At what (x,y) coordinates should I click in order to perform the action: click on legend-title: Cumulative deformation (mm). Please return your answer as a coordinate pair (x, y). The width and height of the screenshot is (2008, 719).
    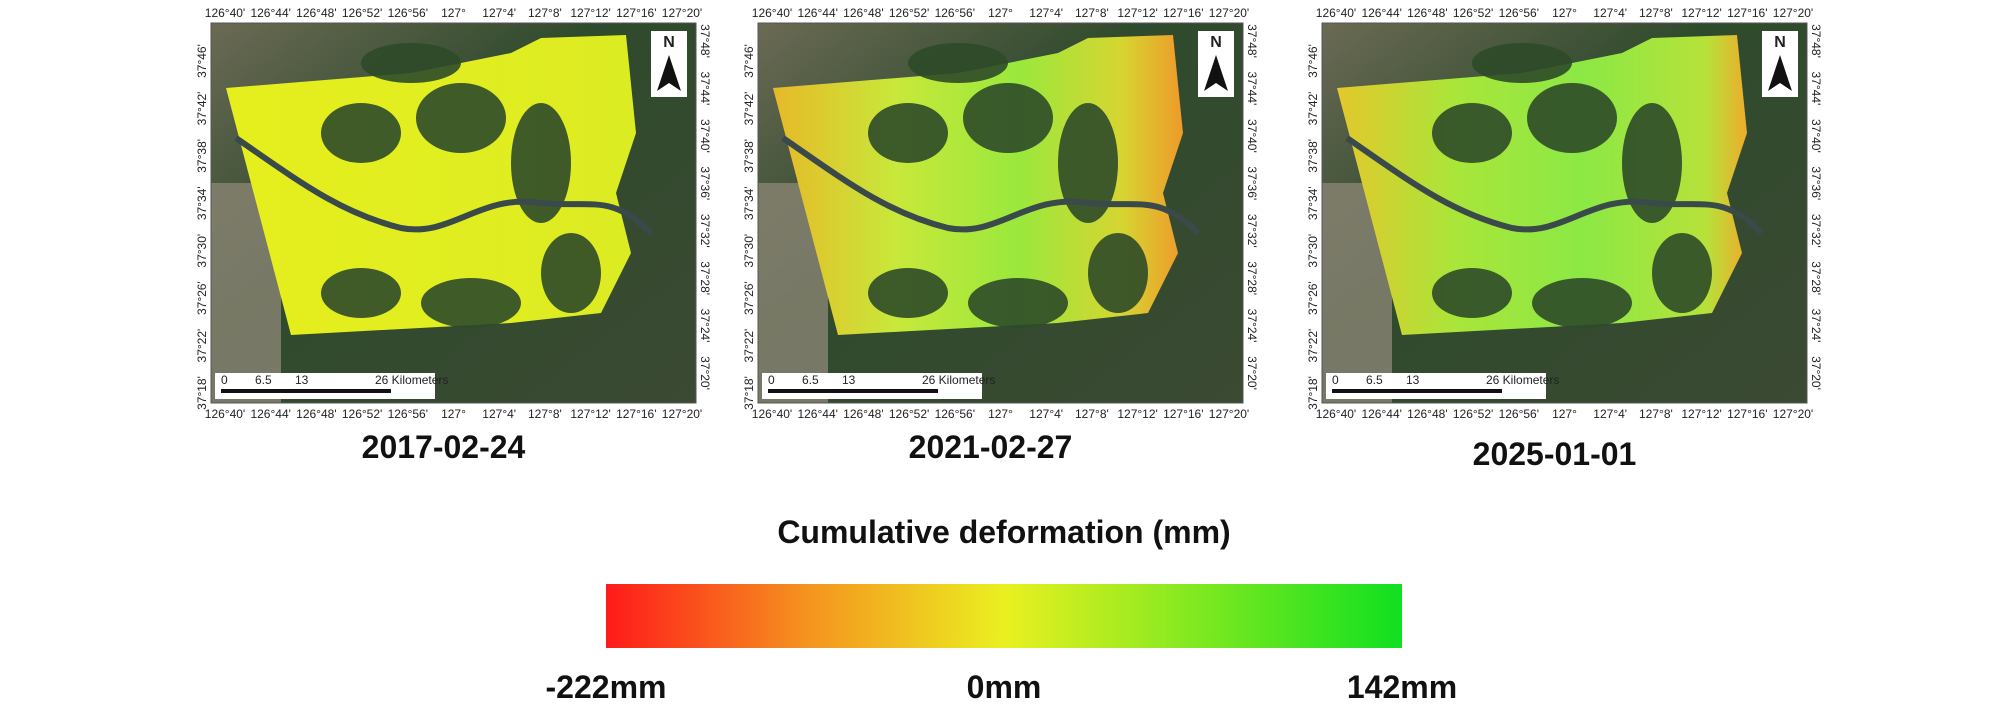
    Looking at the image, I should click on (1003, 532).